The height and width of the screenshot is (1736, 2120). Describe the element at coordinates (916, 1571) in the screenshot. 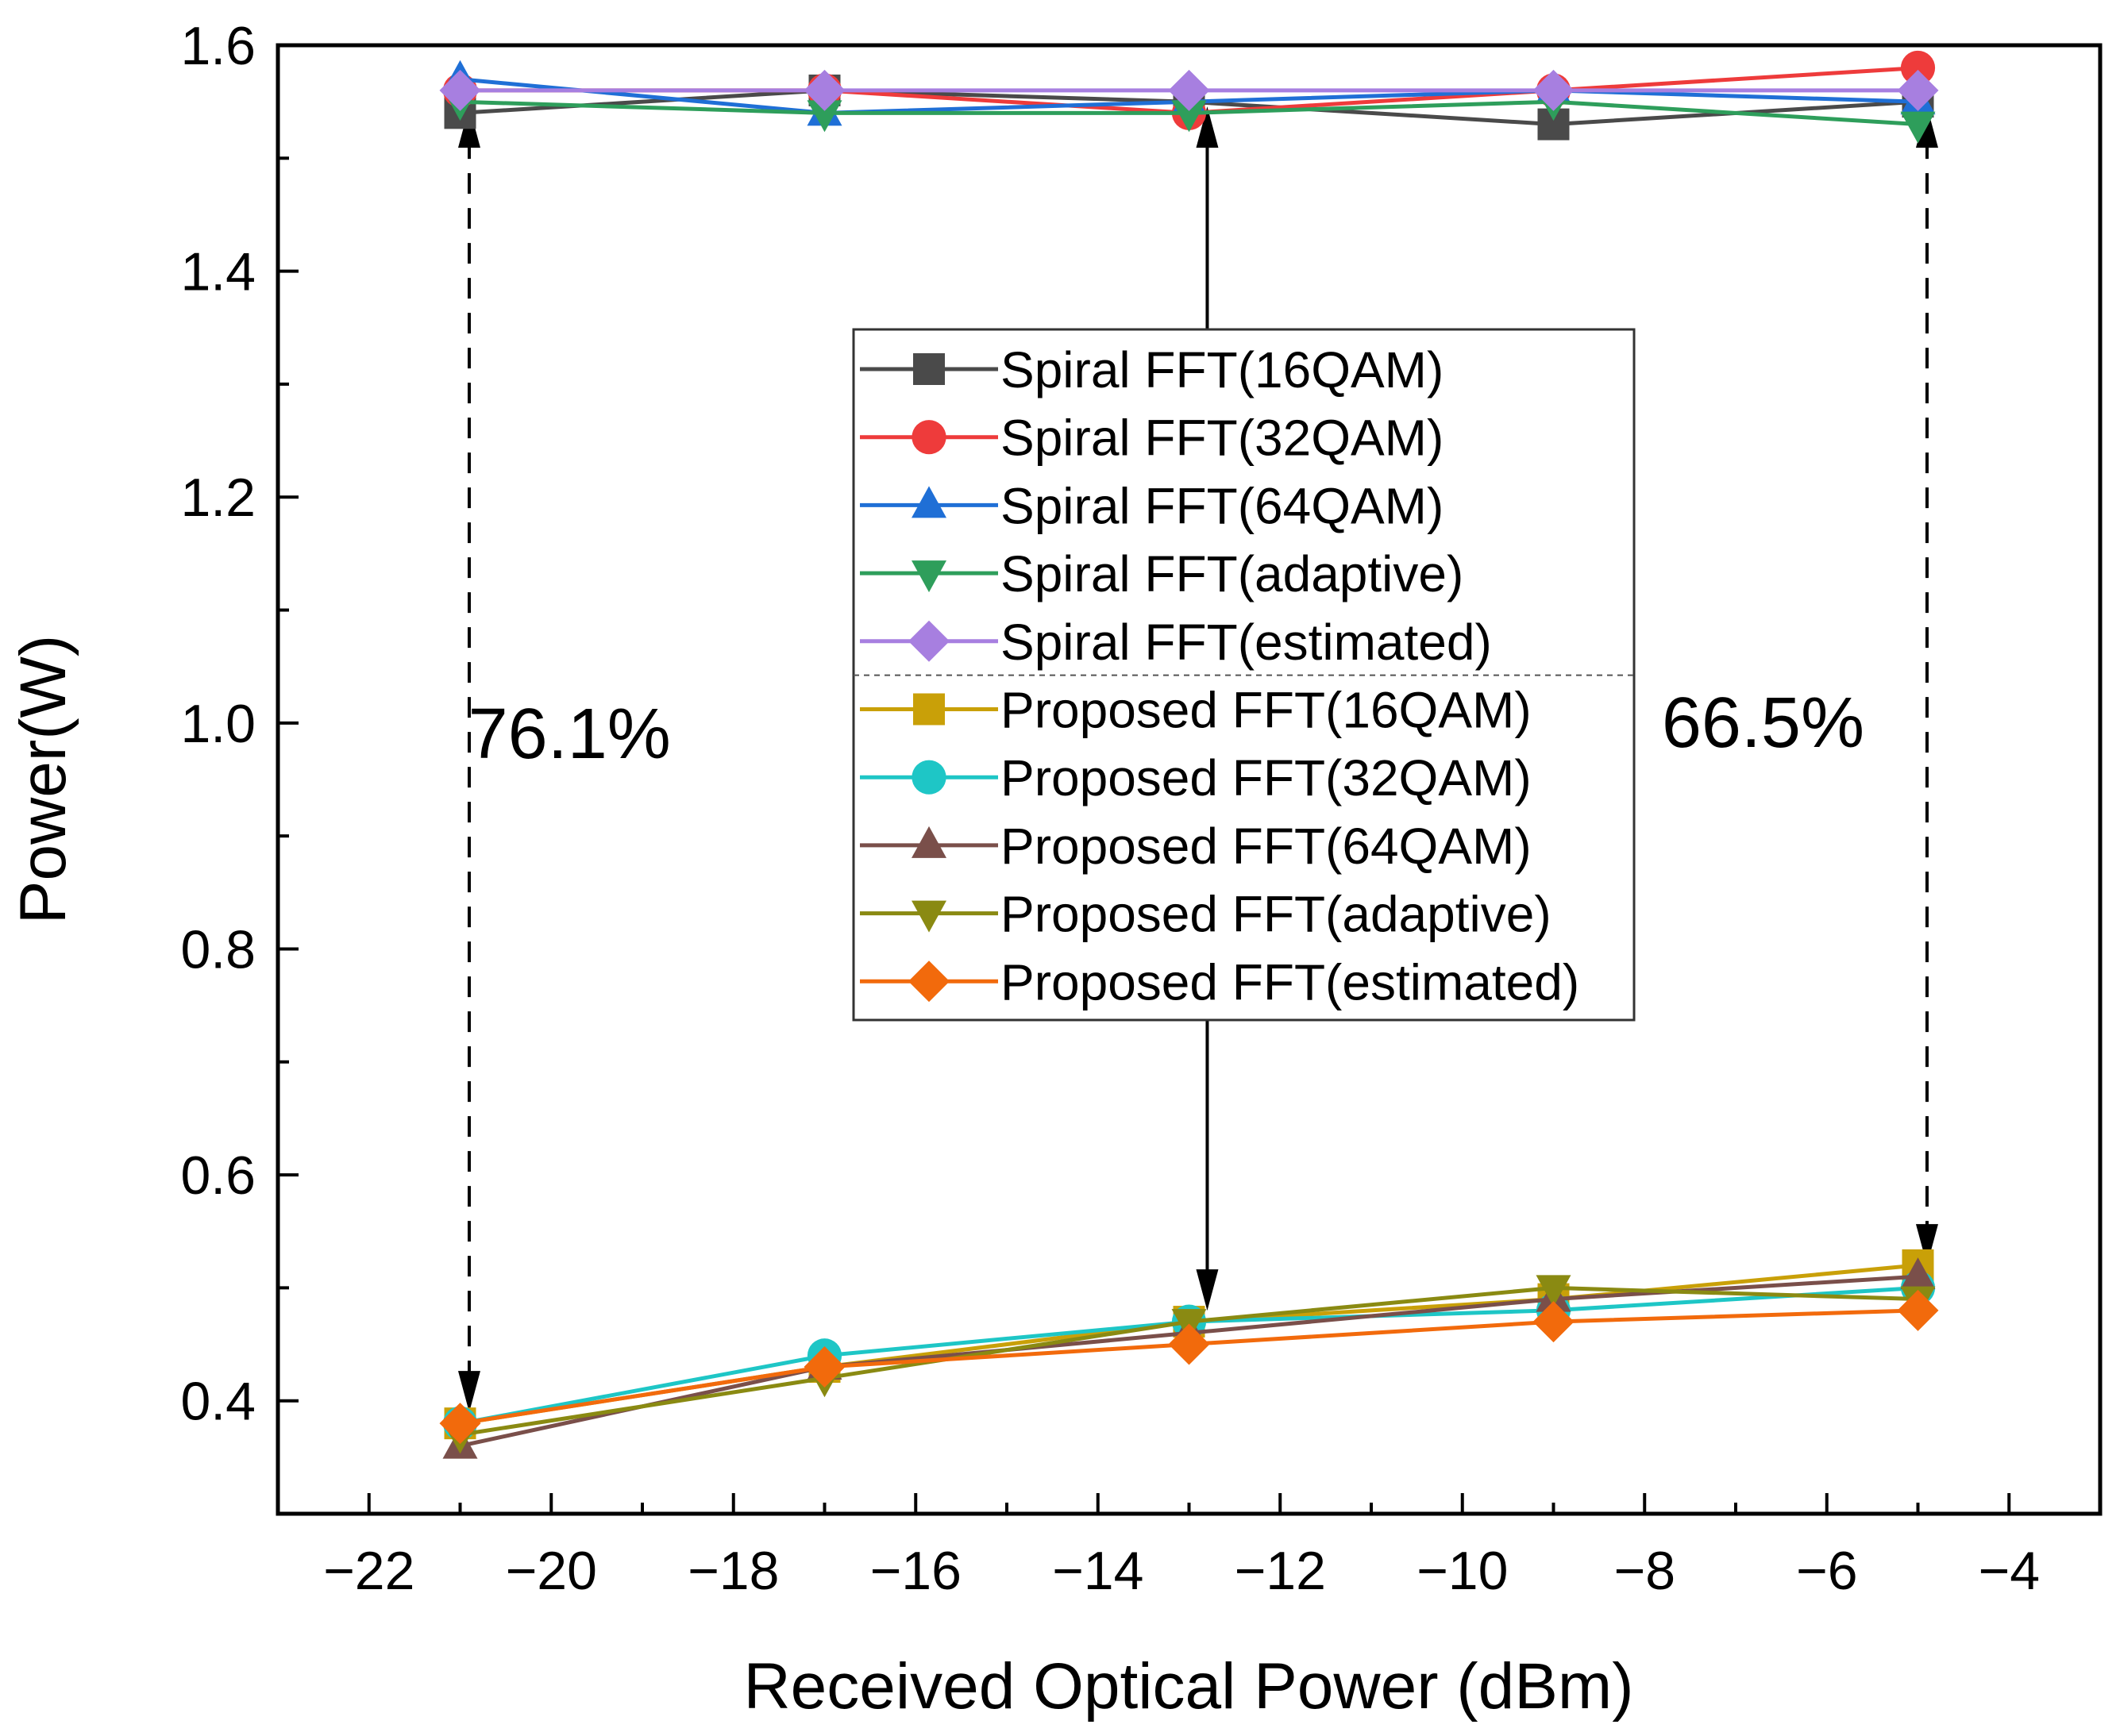

I see `x-tick-label: −16` at that location.